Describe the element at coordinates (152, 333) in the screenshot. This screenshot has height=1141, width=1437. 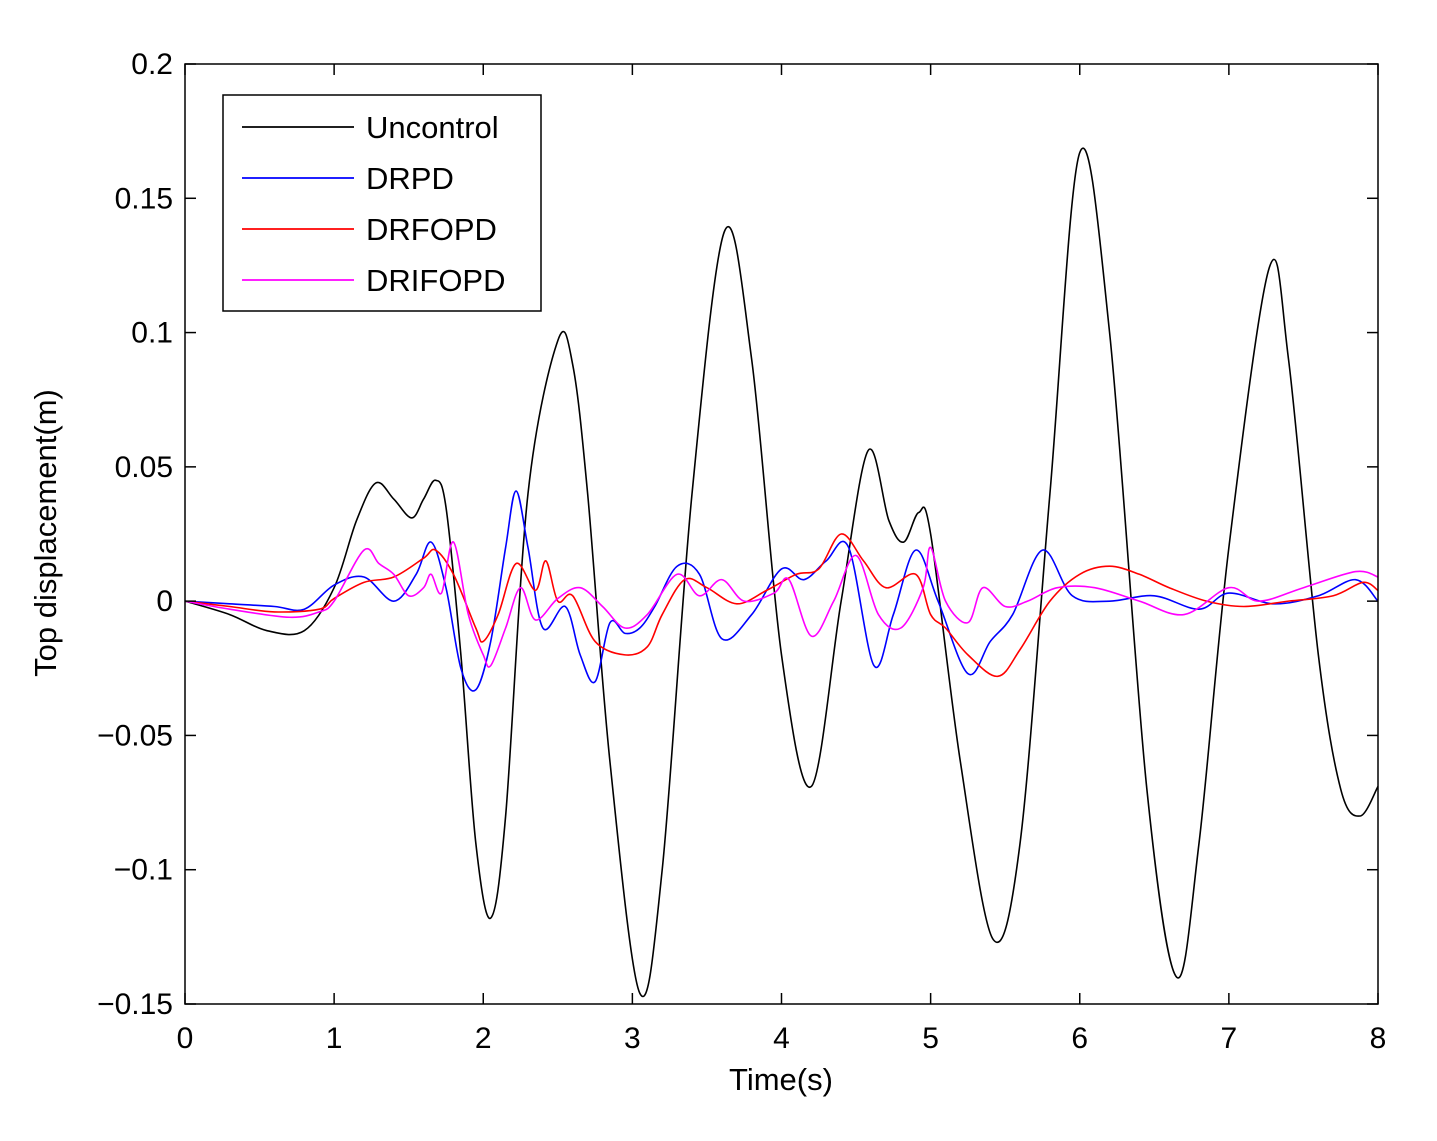
I see `y-tick-label: 0.1` at that location.